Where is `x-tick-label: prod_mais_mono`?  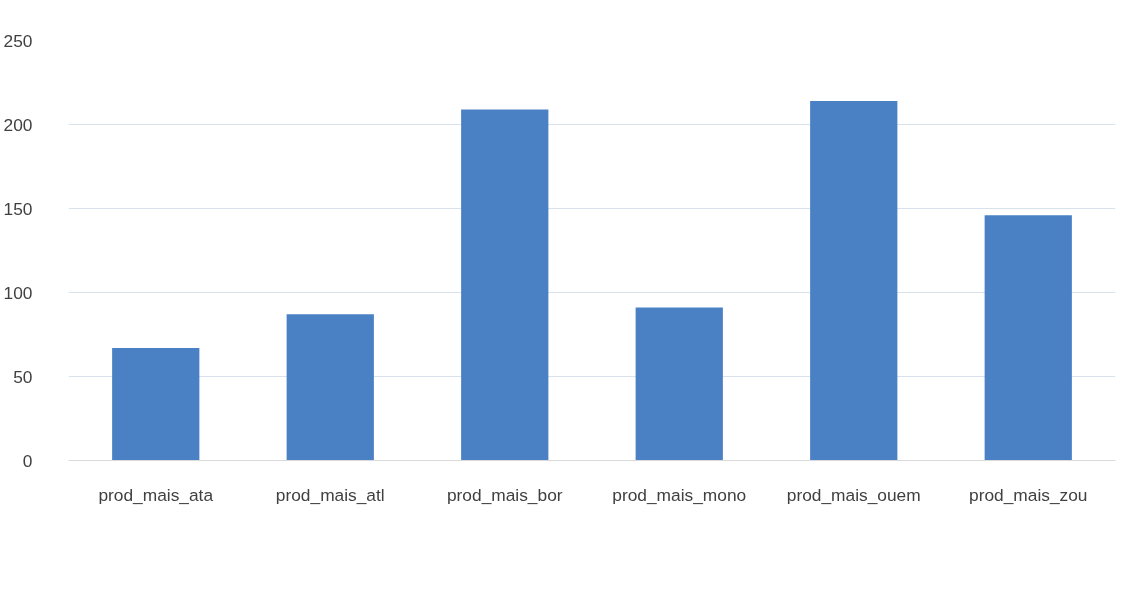
x-tick-label: prod_mais_mono is located at coordinates (679, 494).